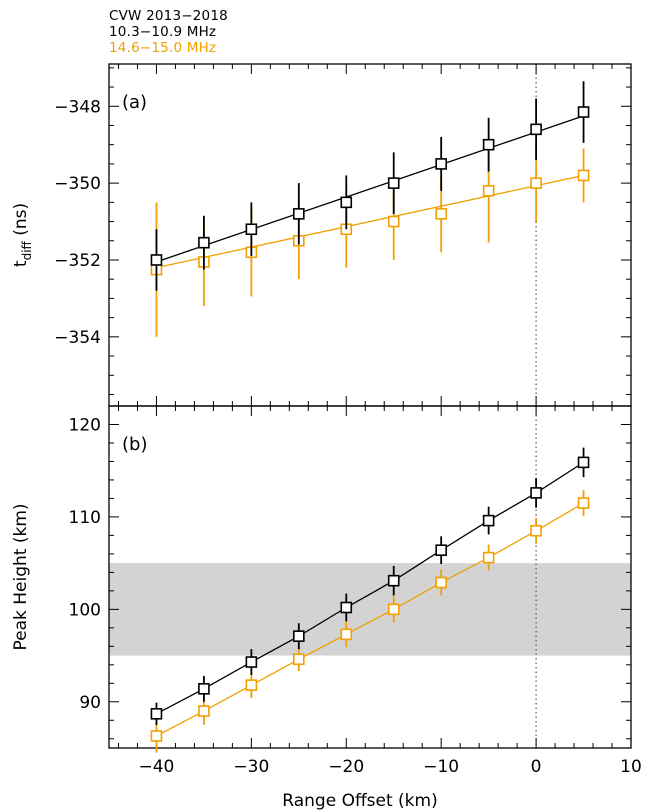 This screenshot has height=812, width=651. What do you see at coordinates (134, 444) in the screenshot?
I see `panel-label-b: (b)` at bounding box center [134, 444].